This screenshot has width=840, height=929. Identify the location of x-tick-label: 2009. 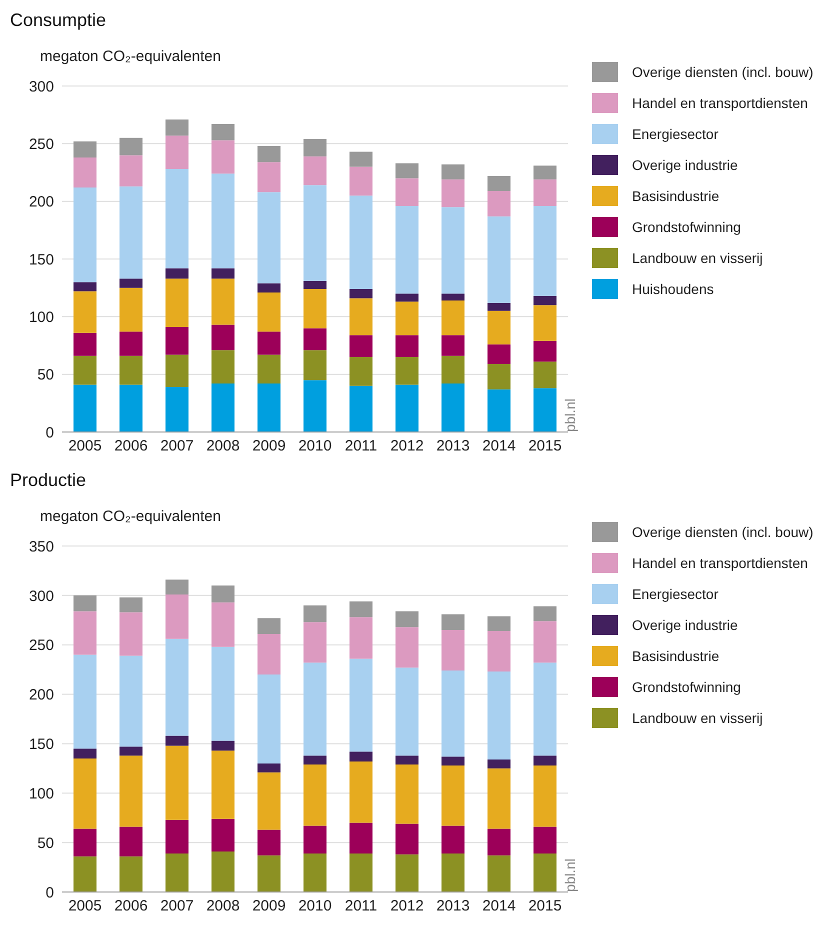
(269, 446).